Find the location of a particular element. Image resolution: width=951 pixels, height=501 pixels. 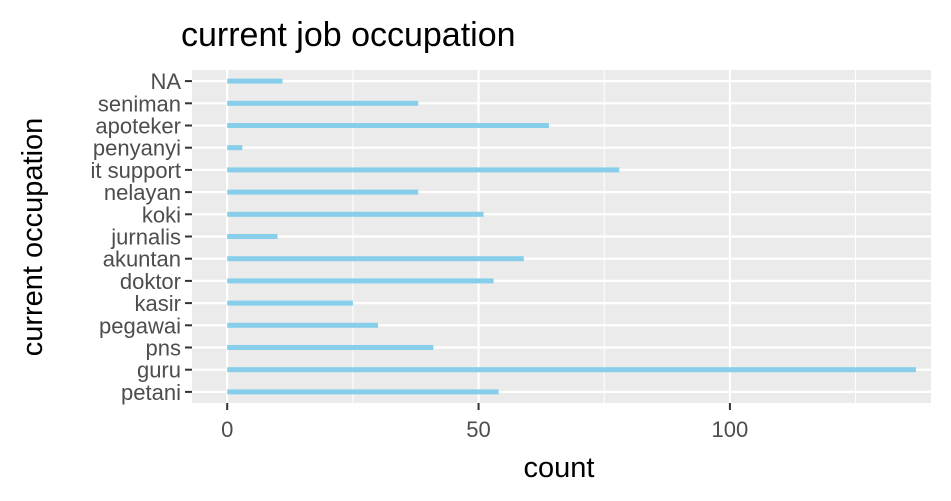

y-tick-label: penyanyi is located at coordinates (137, 148).